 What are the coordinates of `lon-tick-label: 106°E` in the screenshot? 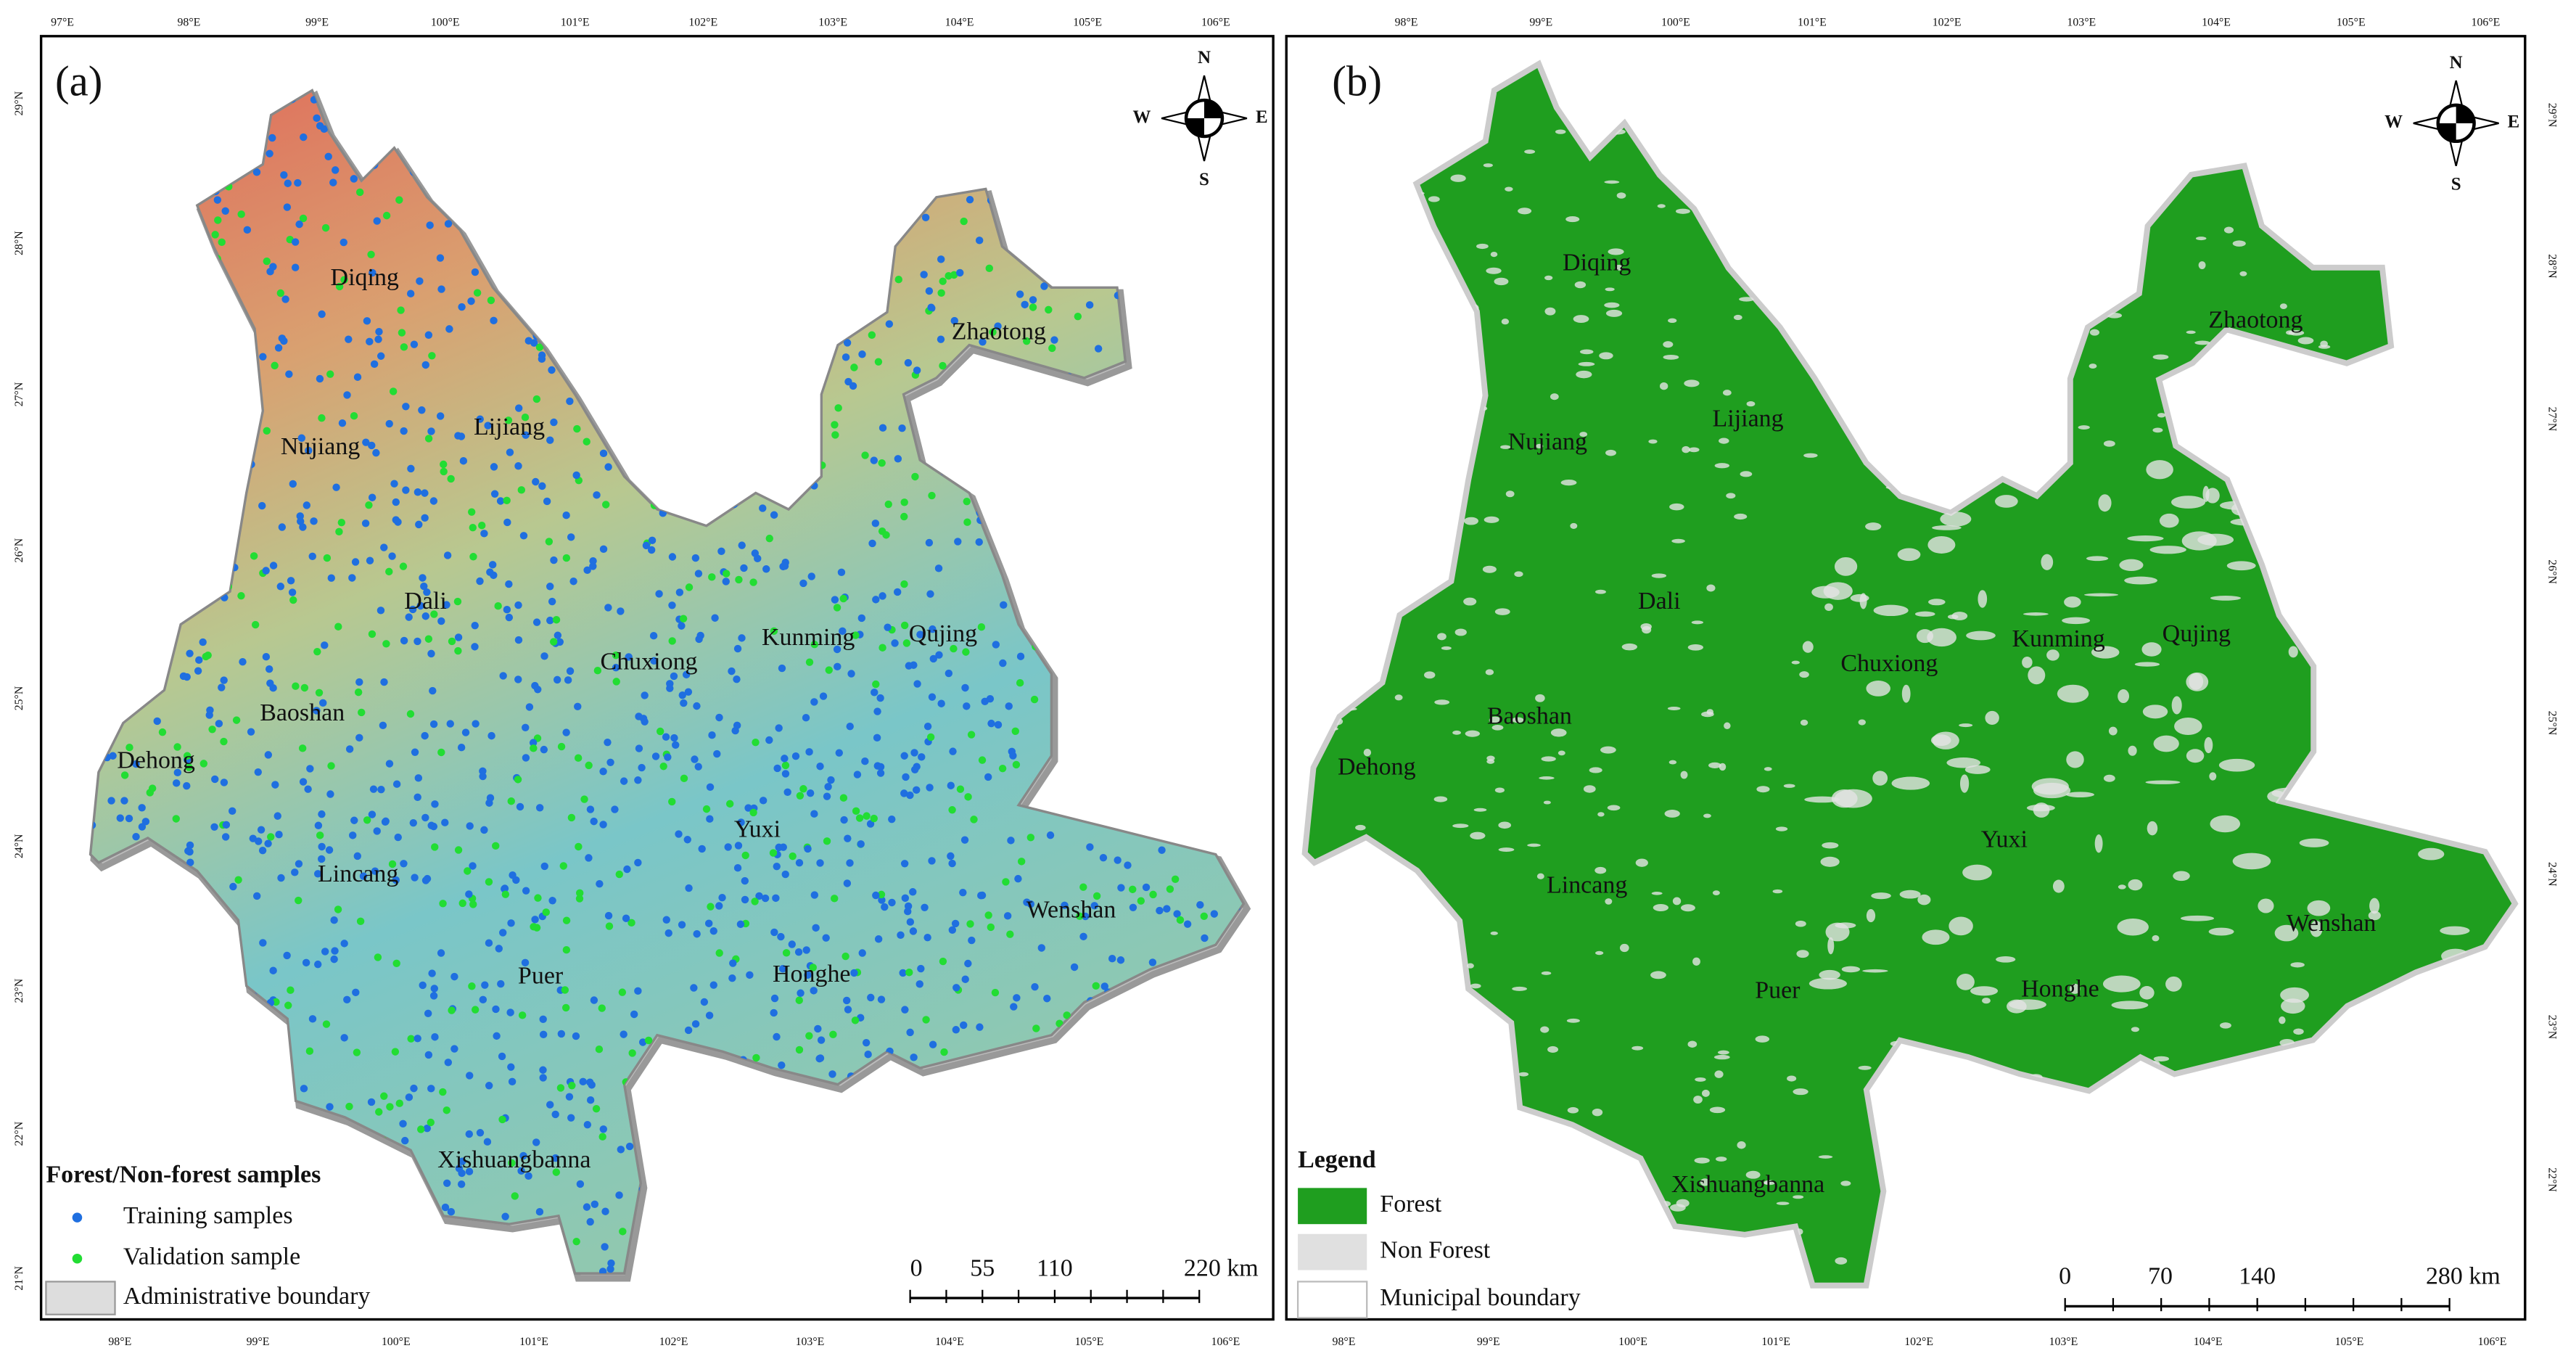 It's located at (2492, 1342).